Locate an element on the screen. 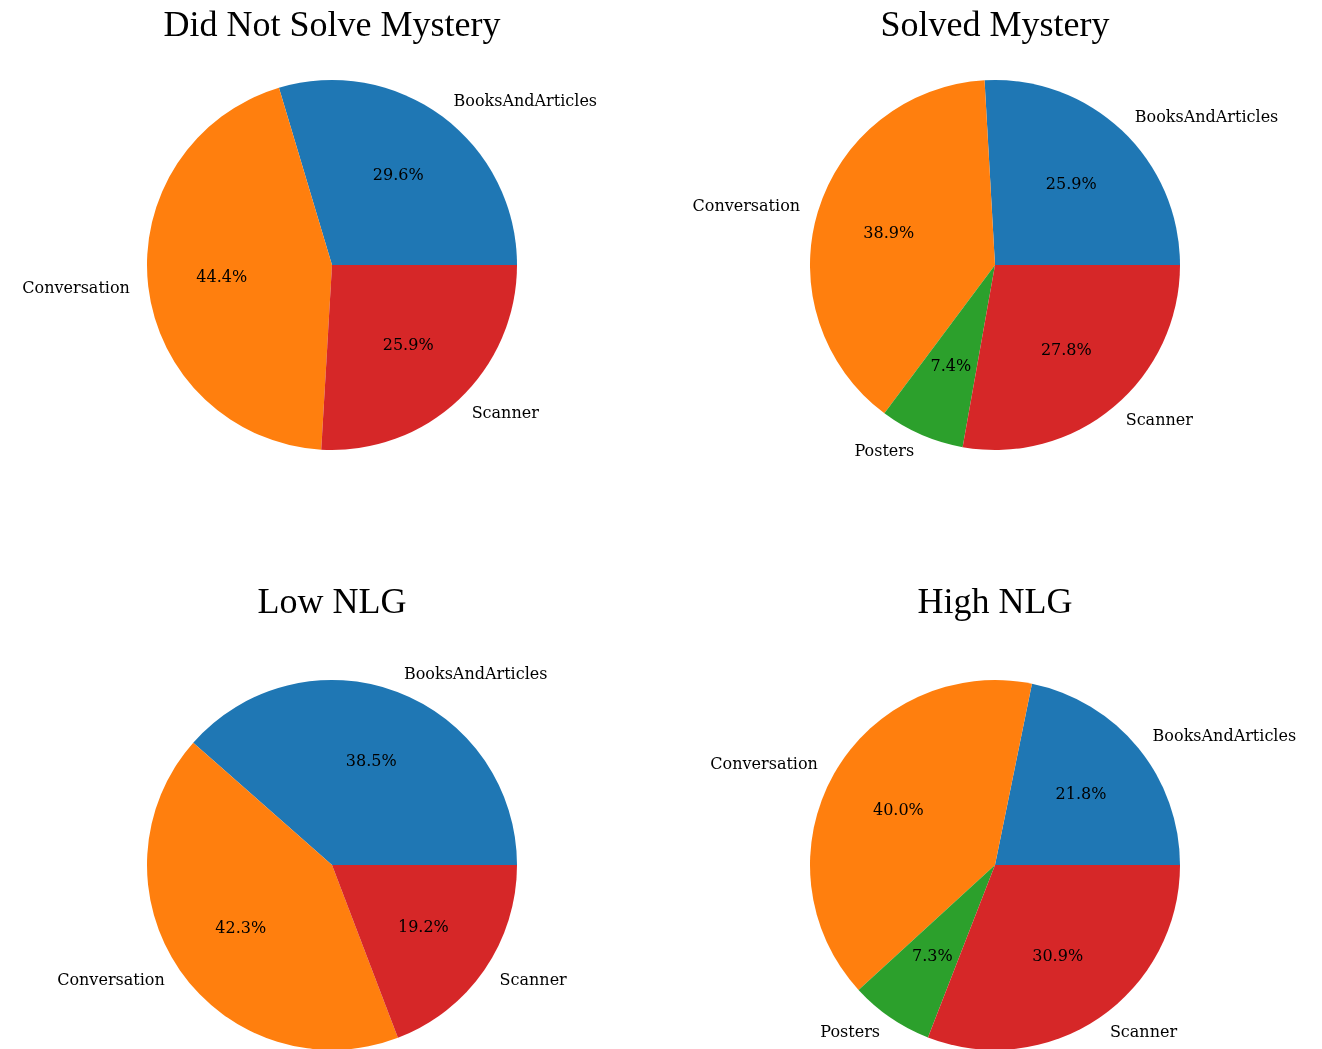 The image size is (1322, 1049). data-label: 7.4% is located at coordinates (951, 366).